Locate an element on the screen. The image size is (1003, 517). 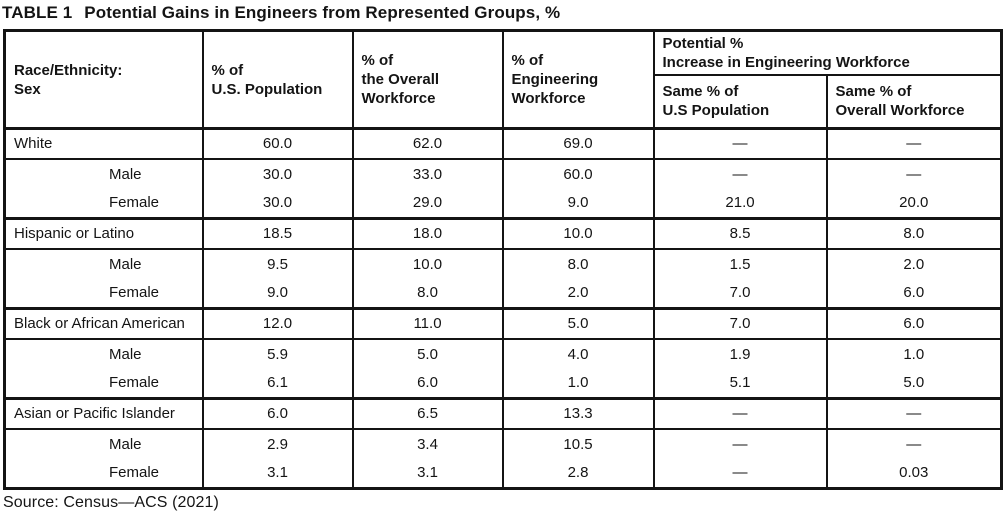
table-row: Male 9.5 10.0 8.0 1.5 2.0 is located at coordinates (503, 263).